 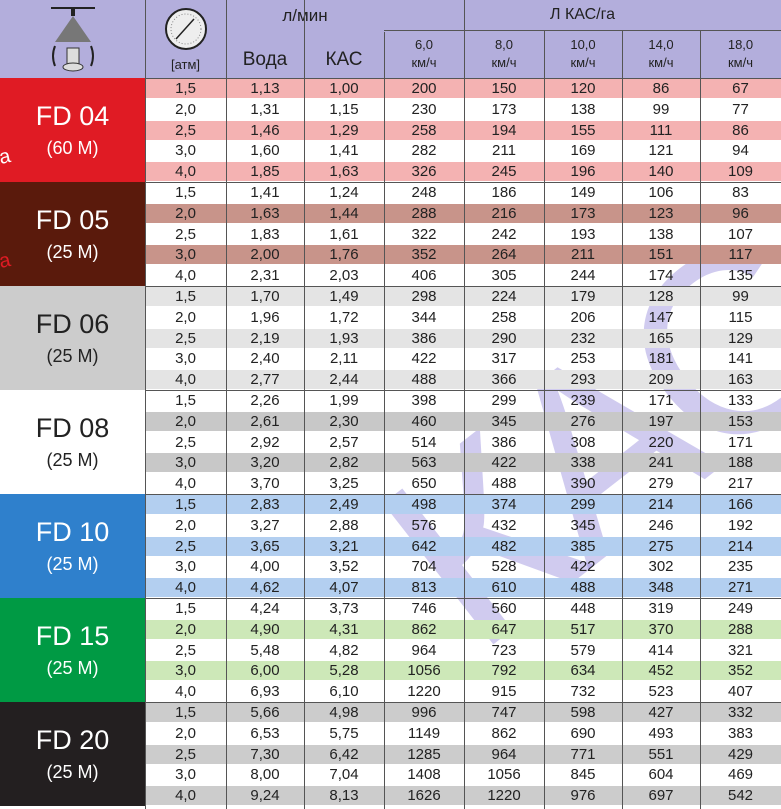 I want to click on table-cell: 1,24, so click(x=344, y=192).